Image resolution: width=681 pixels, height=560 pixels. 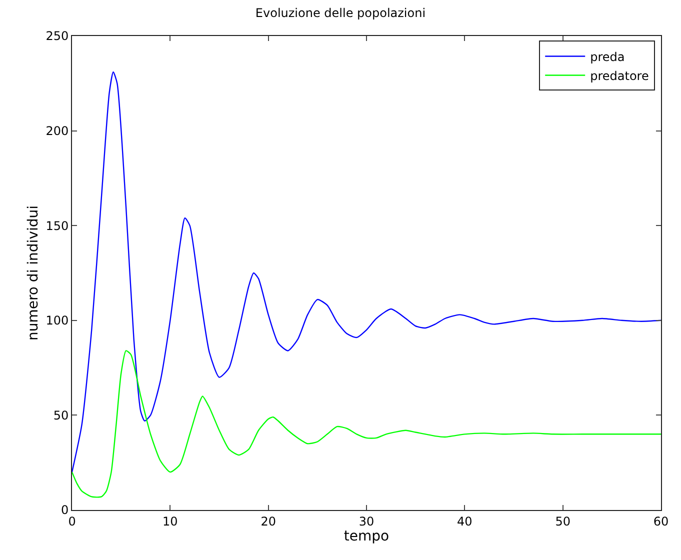 What do you see at coordinates (340, 13) in the screenshot?
I see `chart-title: Evoluzione delle popolazioni` at bounding box center [340, 13].